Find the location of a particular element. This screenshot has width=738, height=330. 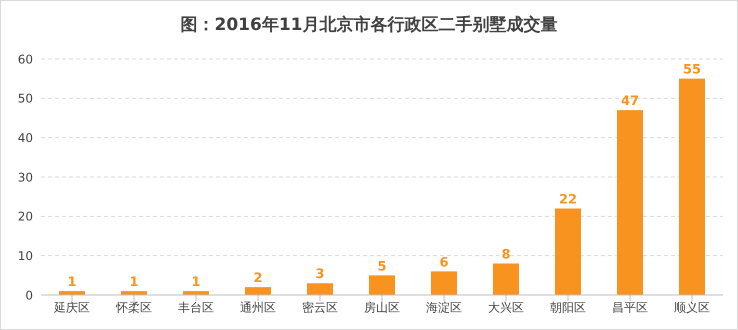

x-tick-label: 通州区 is located at coordinates (258, 307).